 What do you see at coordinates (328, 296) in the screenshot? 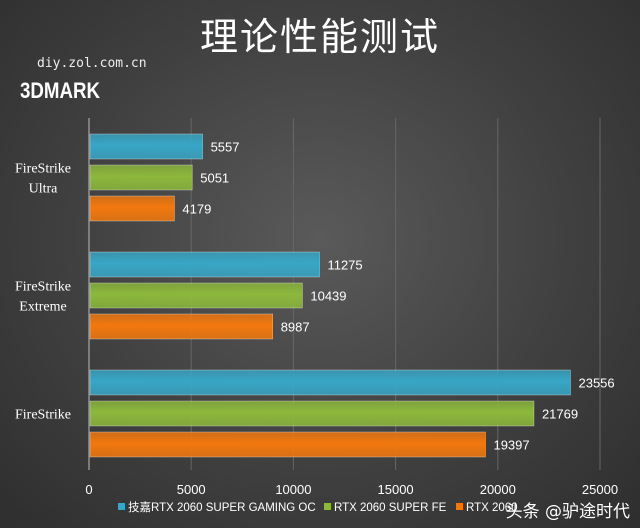
I see `data-label: 10439` at bounding box center [328, 296].